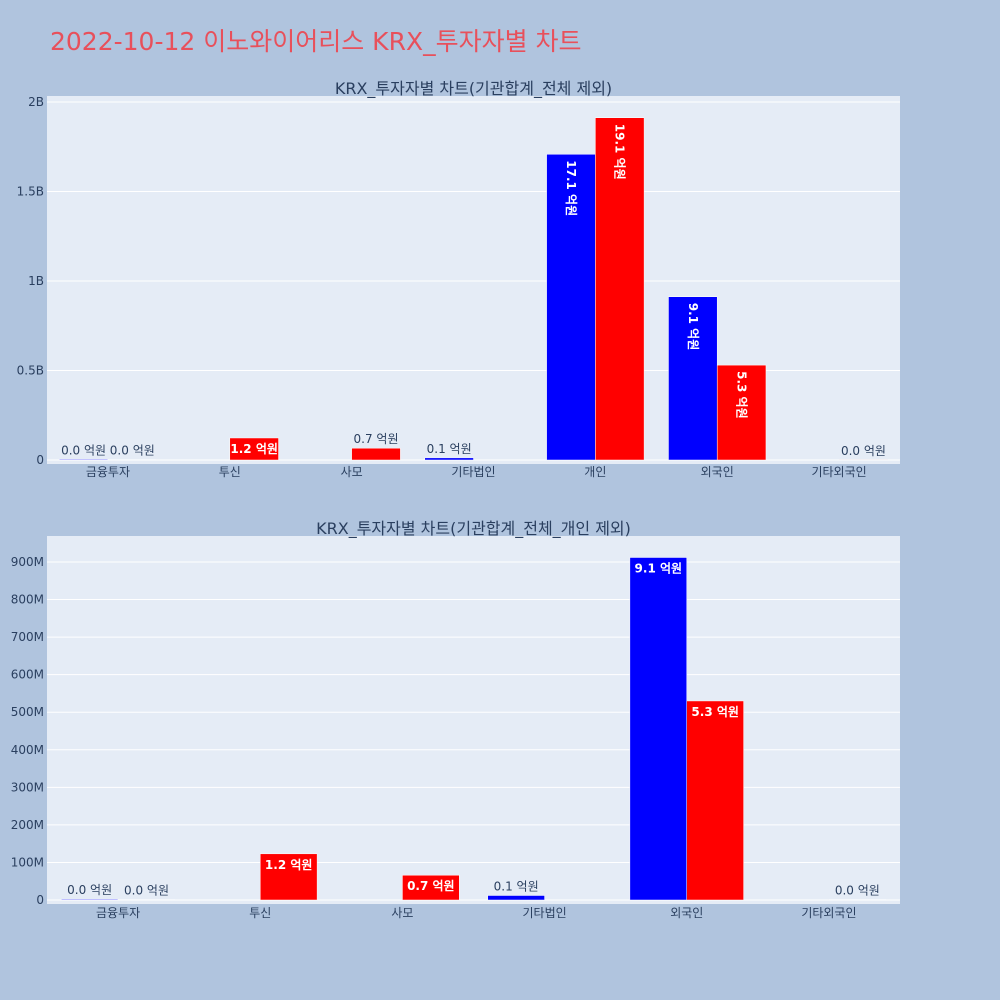 Image resolution: width=1000 pixels, height=1000 pixels. Describe the element at coordinates (27, 787) in the screenshot. I see `y-tick-label: 300M` at that location.